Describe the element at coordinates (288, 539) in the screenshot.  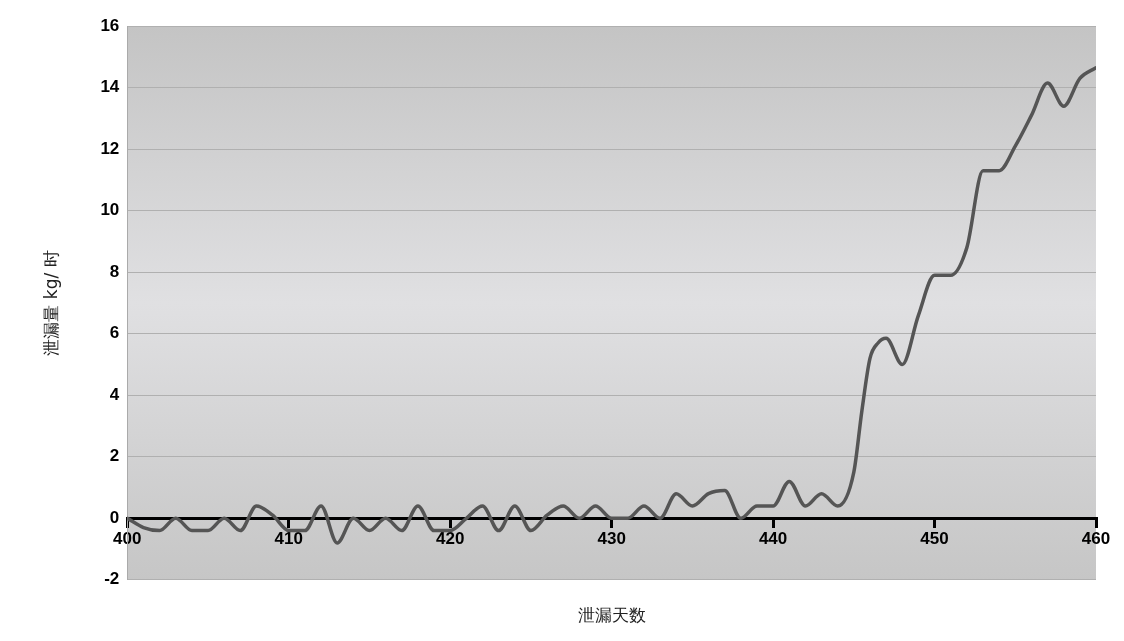
I see `x-tick-label: 410` at that location.